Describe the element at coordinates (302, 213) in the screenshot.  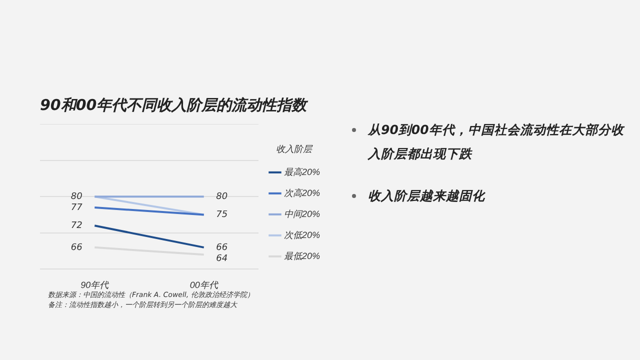
I see `legend-label: 中间20%` at that location.